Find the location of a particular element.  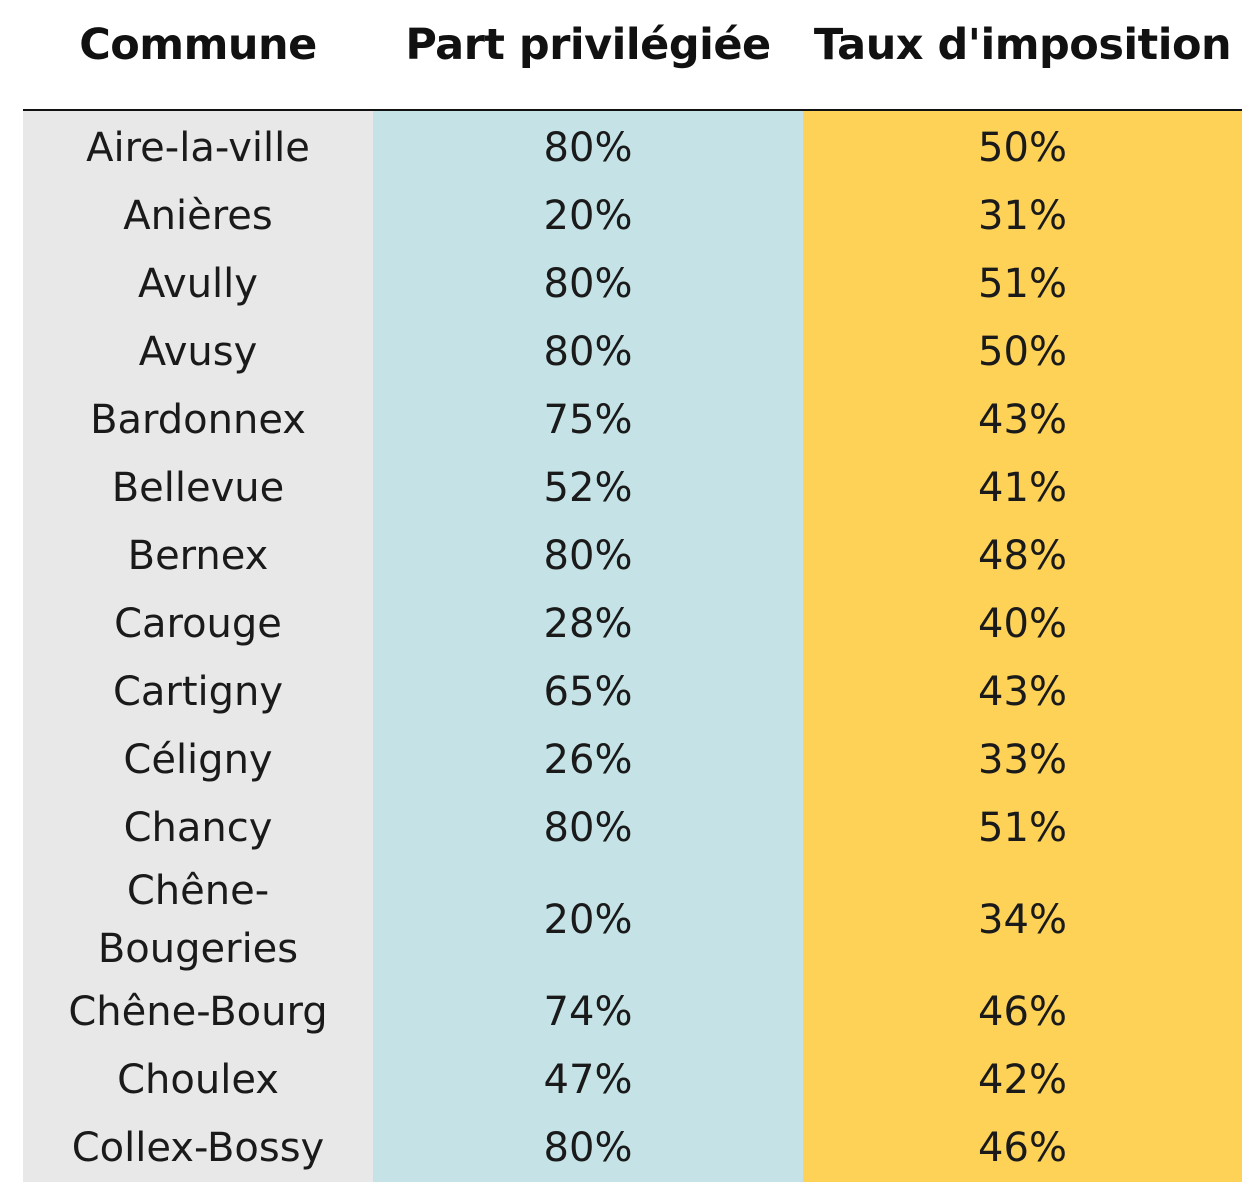

part-cell: 52% is located at coordinates (588, 488).